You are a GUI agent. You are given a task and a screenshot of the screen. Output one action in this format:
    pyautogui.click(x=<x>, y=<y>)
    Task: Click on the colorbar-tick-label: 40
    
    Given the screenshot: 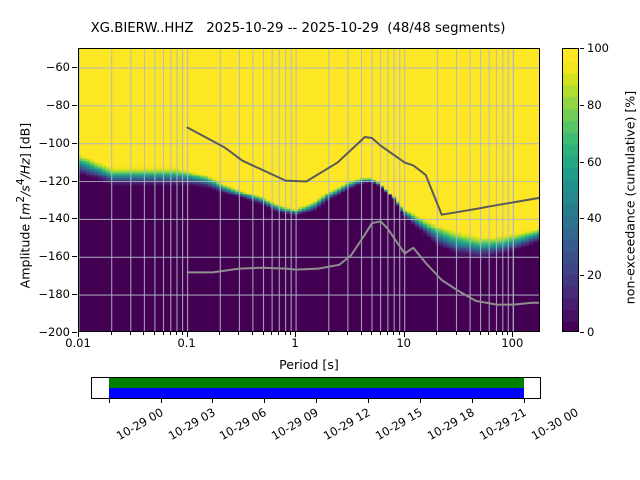 What is the action you would take?
    pyautogui.click(x=594, y=218)
    